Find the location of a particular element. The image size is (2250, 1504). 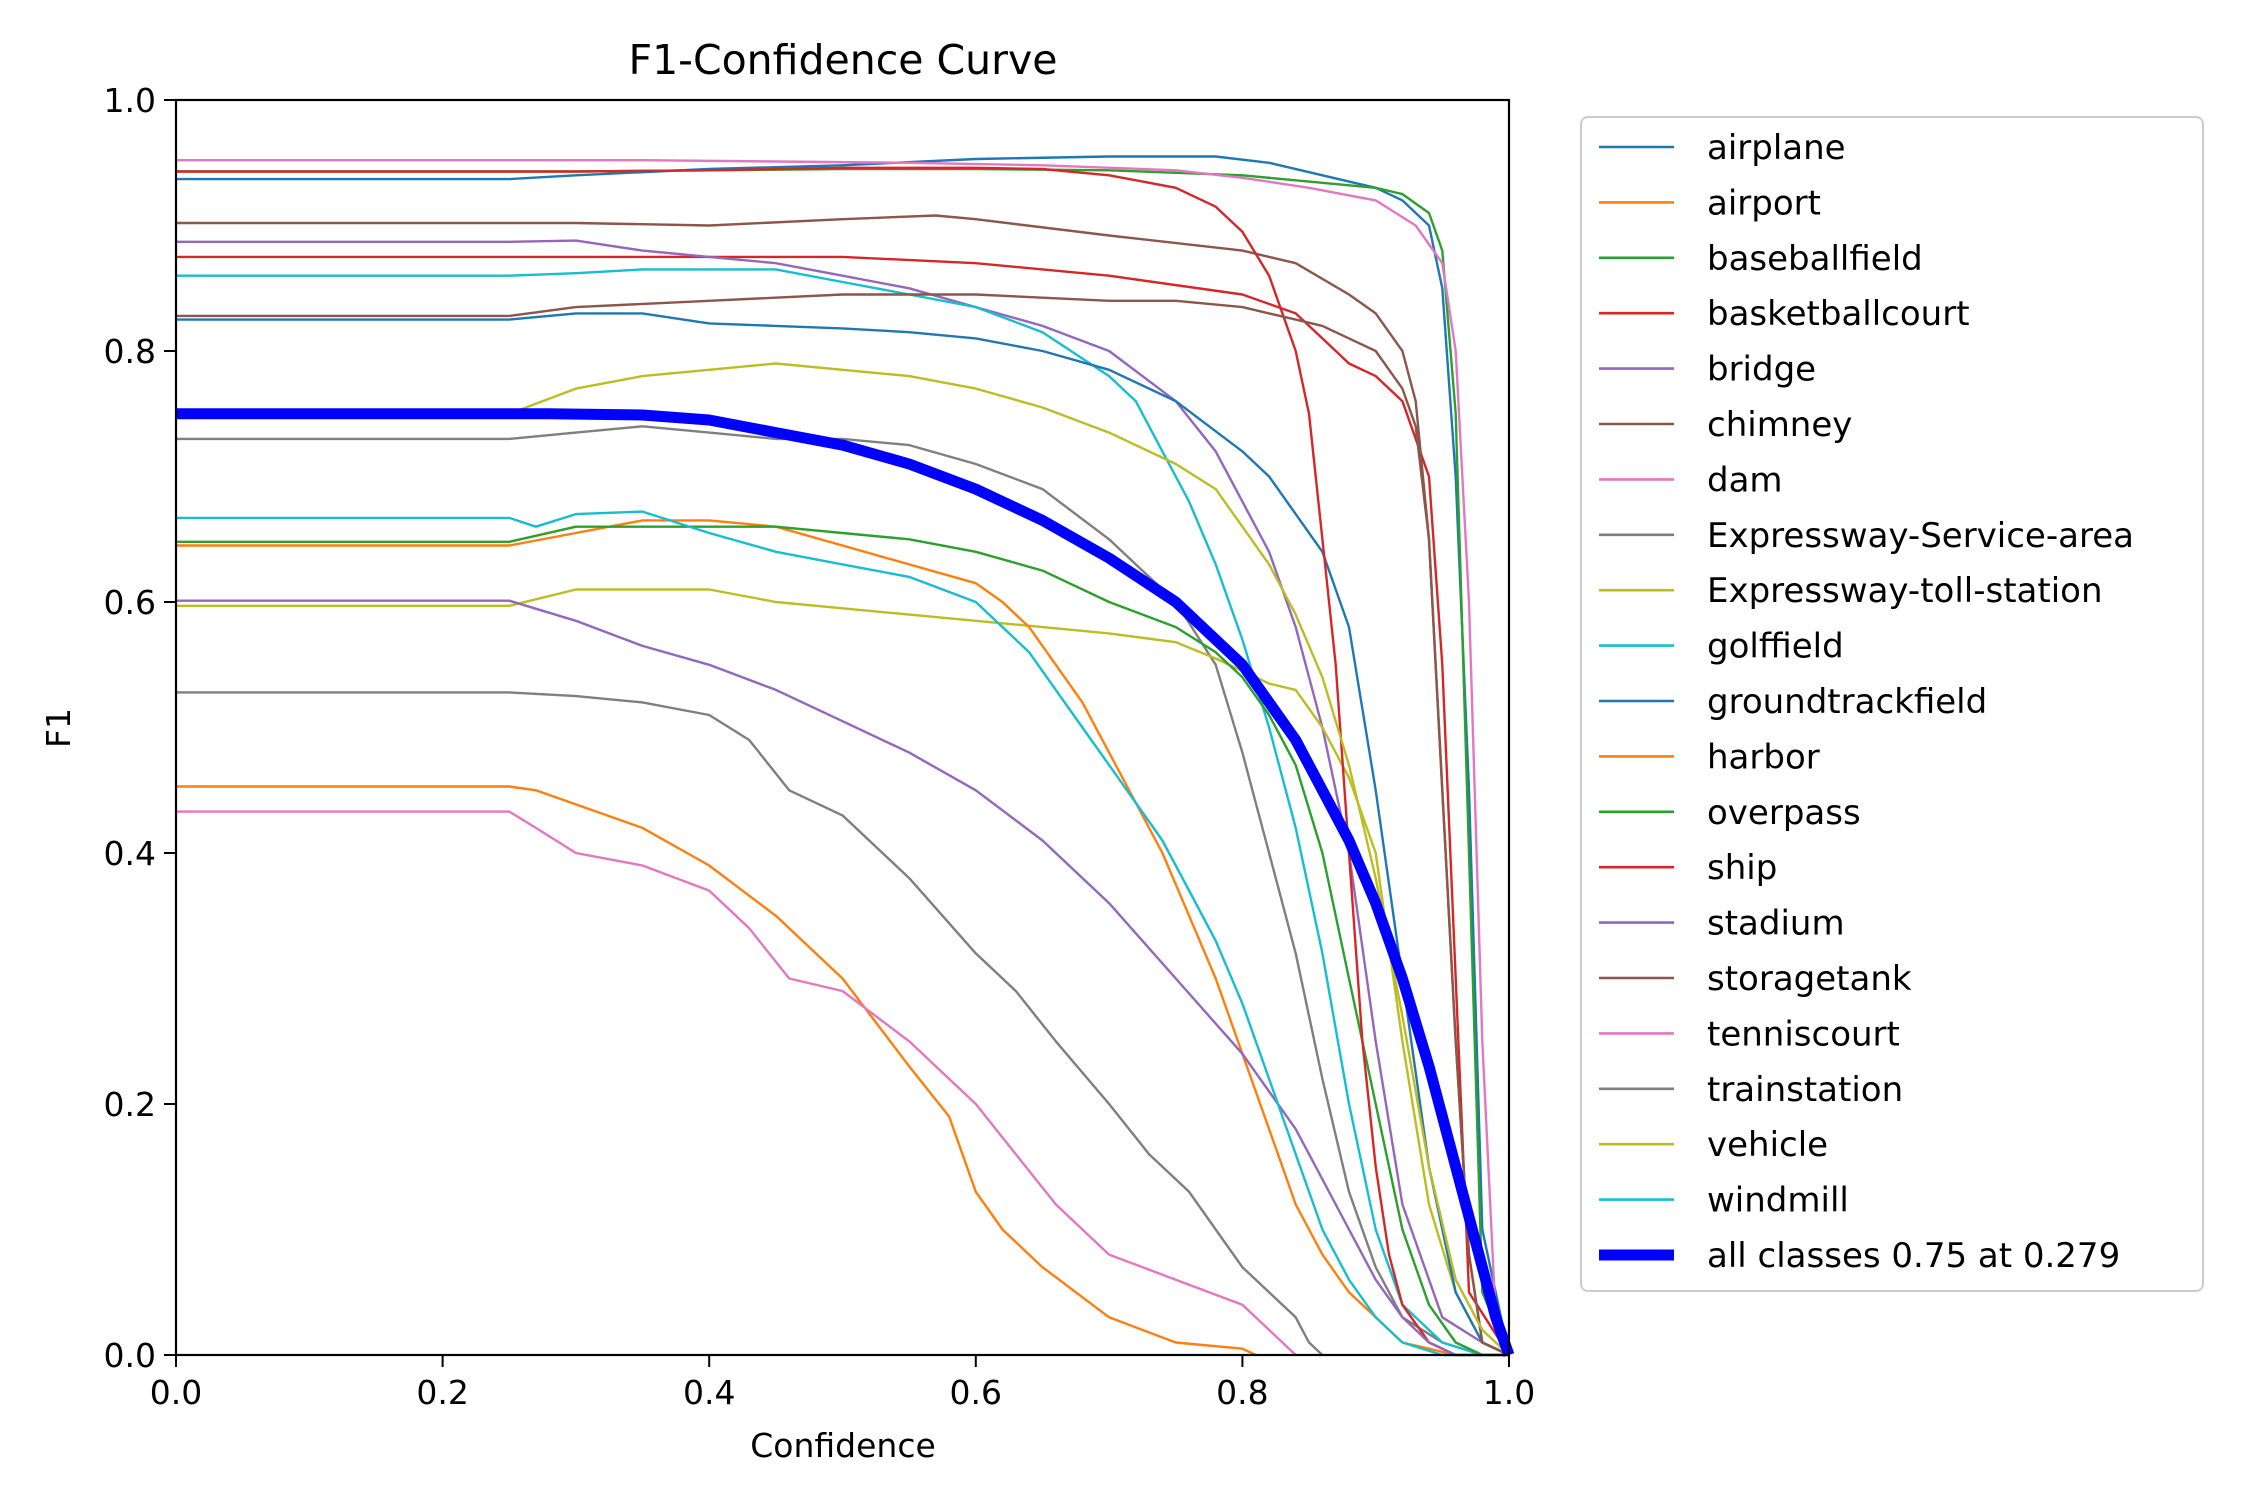

legend-label: windmill is located at coordinates (1778, 1201).